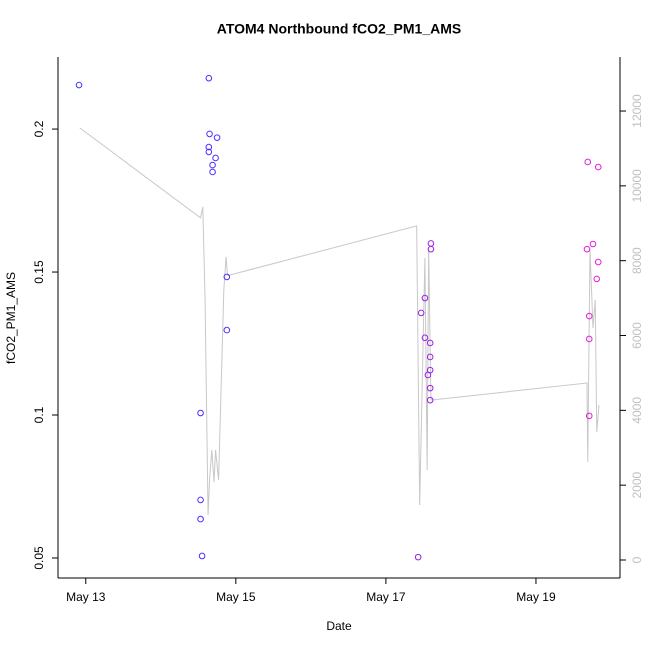 This screenshot has width=650, height=650. What do you see at coordinates (39, 272) in the screenshot?
I see `y-tick-label: 0.15` at bounding box center [39, 272].